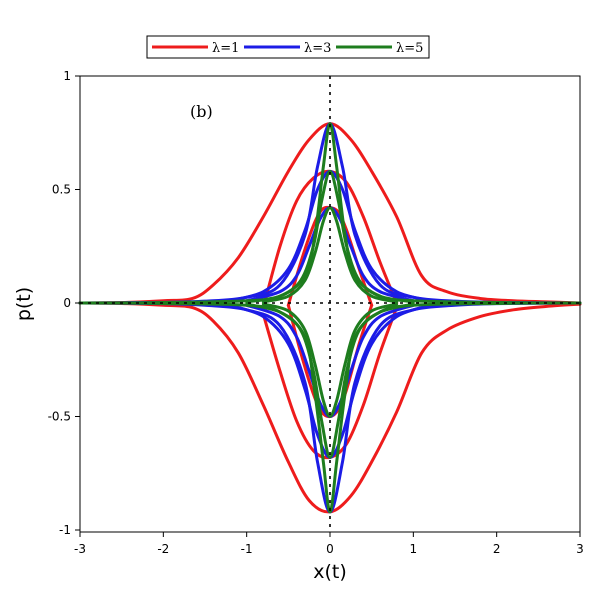 The width and height of the screenshot is (591, 591). I want to click on x-axis-title: x(t), so click(330, 572).